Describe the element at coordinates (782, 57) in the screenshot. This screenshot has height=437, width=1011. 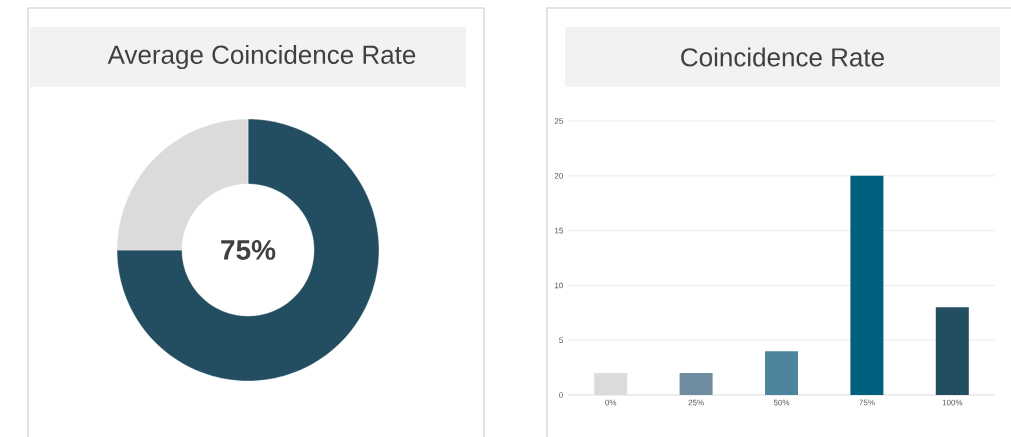
I see `chart-title: Coincidence Rate` at that location.